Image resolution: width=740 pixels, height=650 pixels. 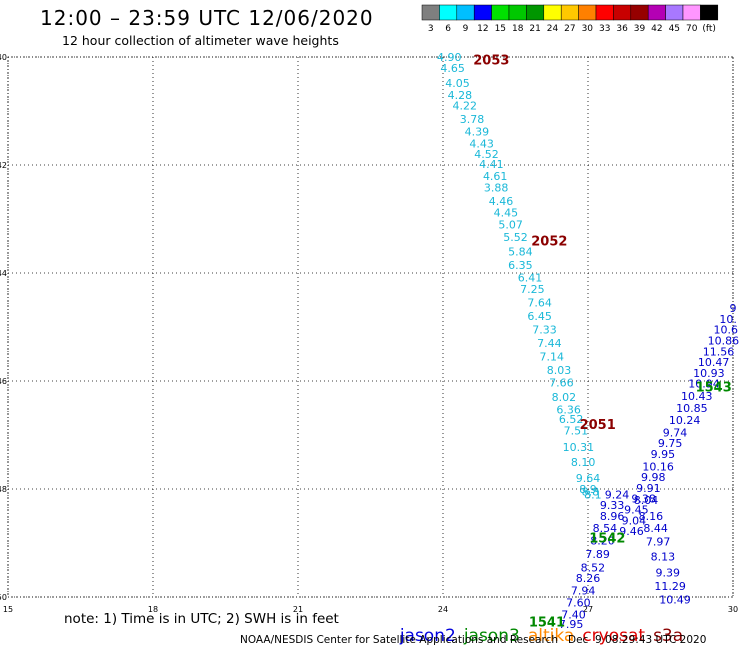 I want to click on wave-height-label: 8.8, so click(x=591, y=492).